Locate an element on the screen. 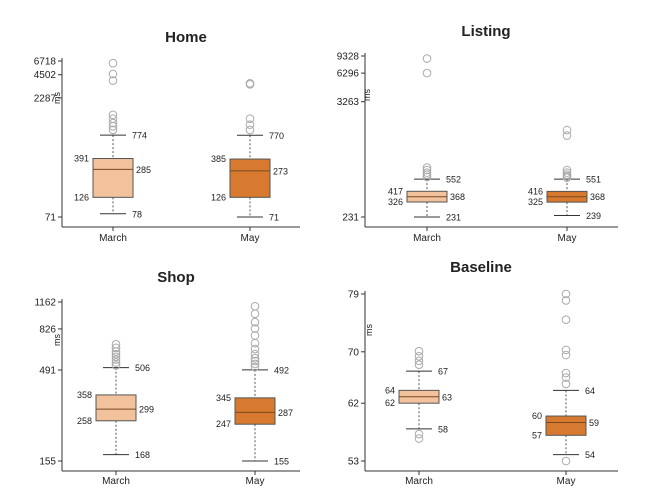 Image resolution: width=659 pixels, height=498 pixels. panel-title: Home is located at coordinates (186, 37).